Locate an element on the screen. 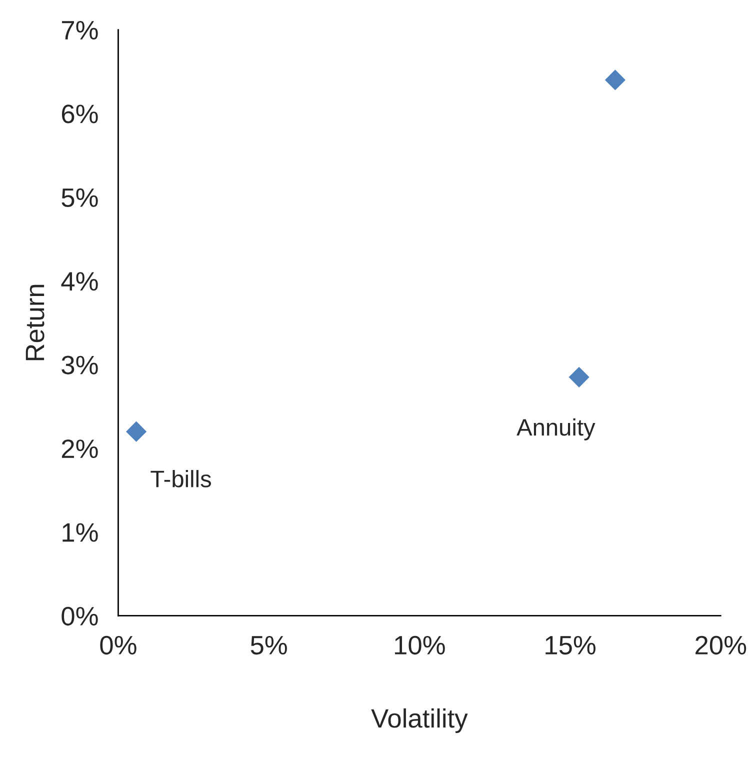  x-tick-label: 15% is located at coordinates (571, 645).